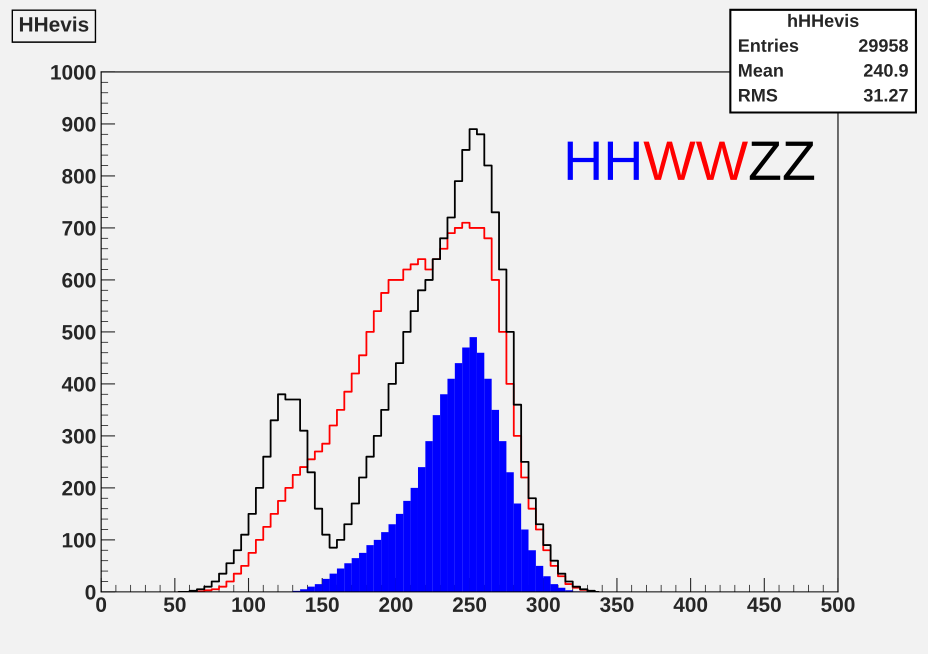  Describe the element at coordinates (782, 161) in the screenshot. I see `legend-label: ZZ` at that location.